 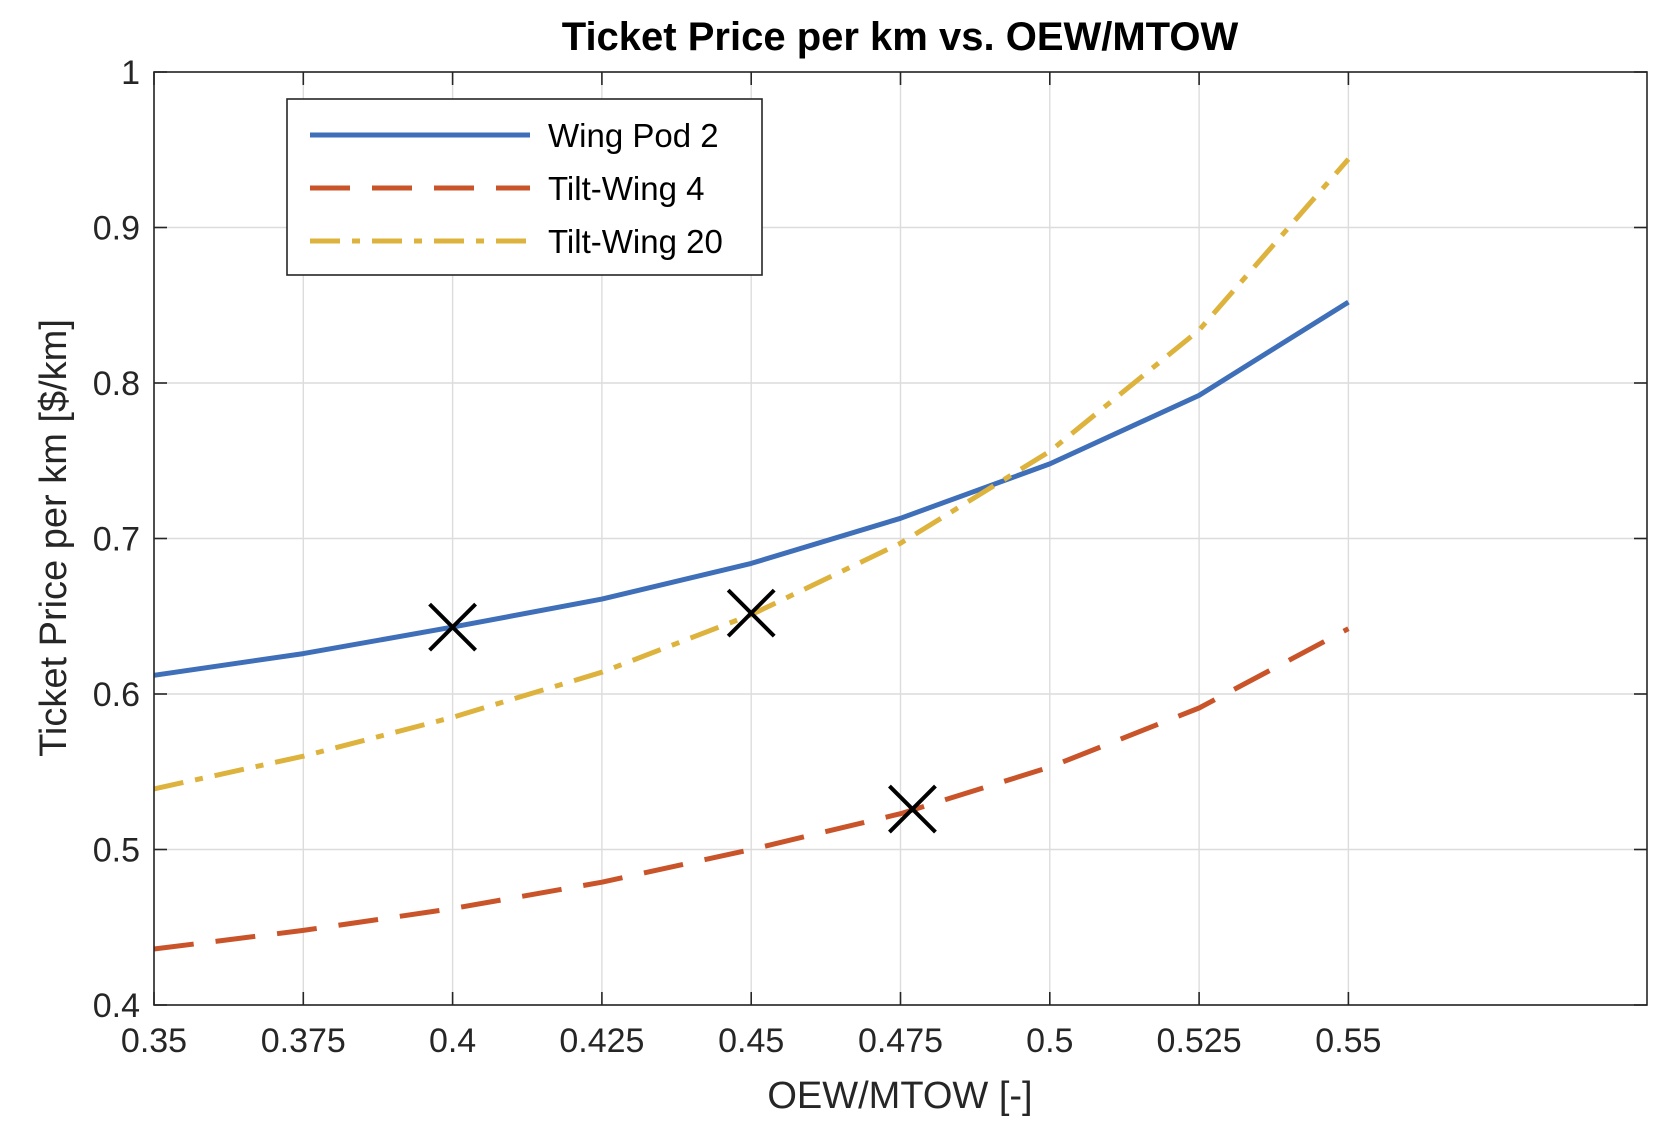 I want to click on marker-layer, so click(x=682, y=711).